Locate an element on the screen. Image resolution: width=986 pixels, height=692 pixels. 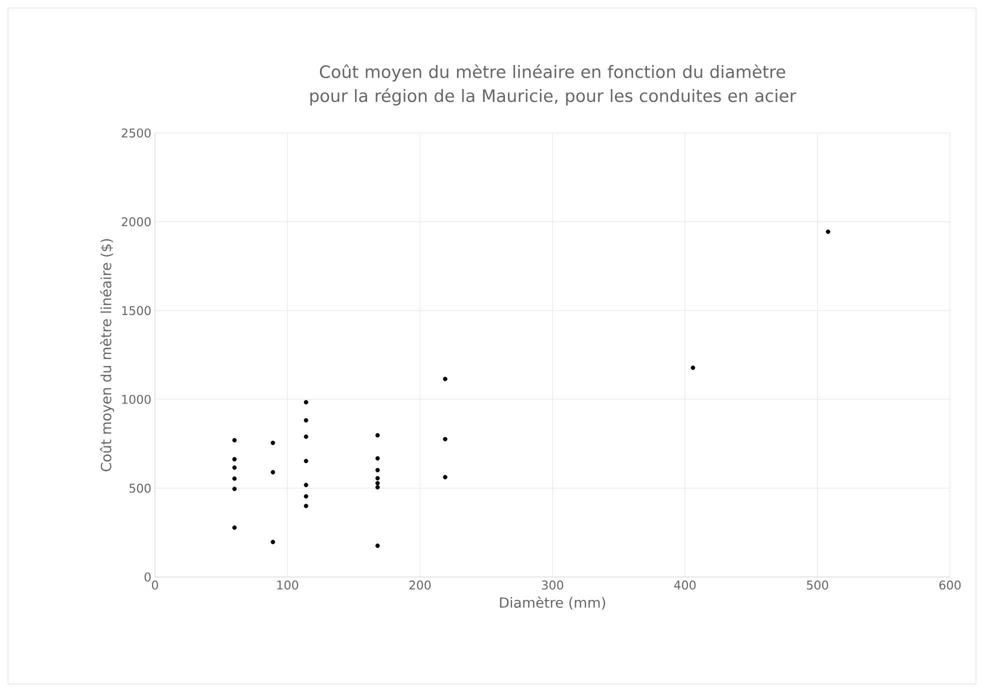
x-tick-label: 600 is located at coordinates (950, 585).